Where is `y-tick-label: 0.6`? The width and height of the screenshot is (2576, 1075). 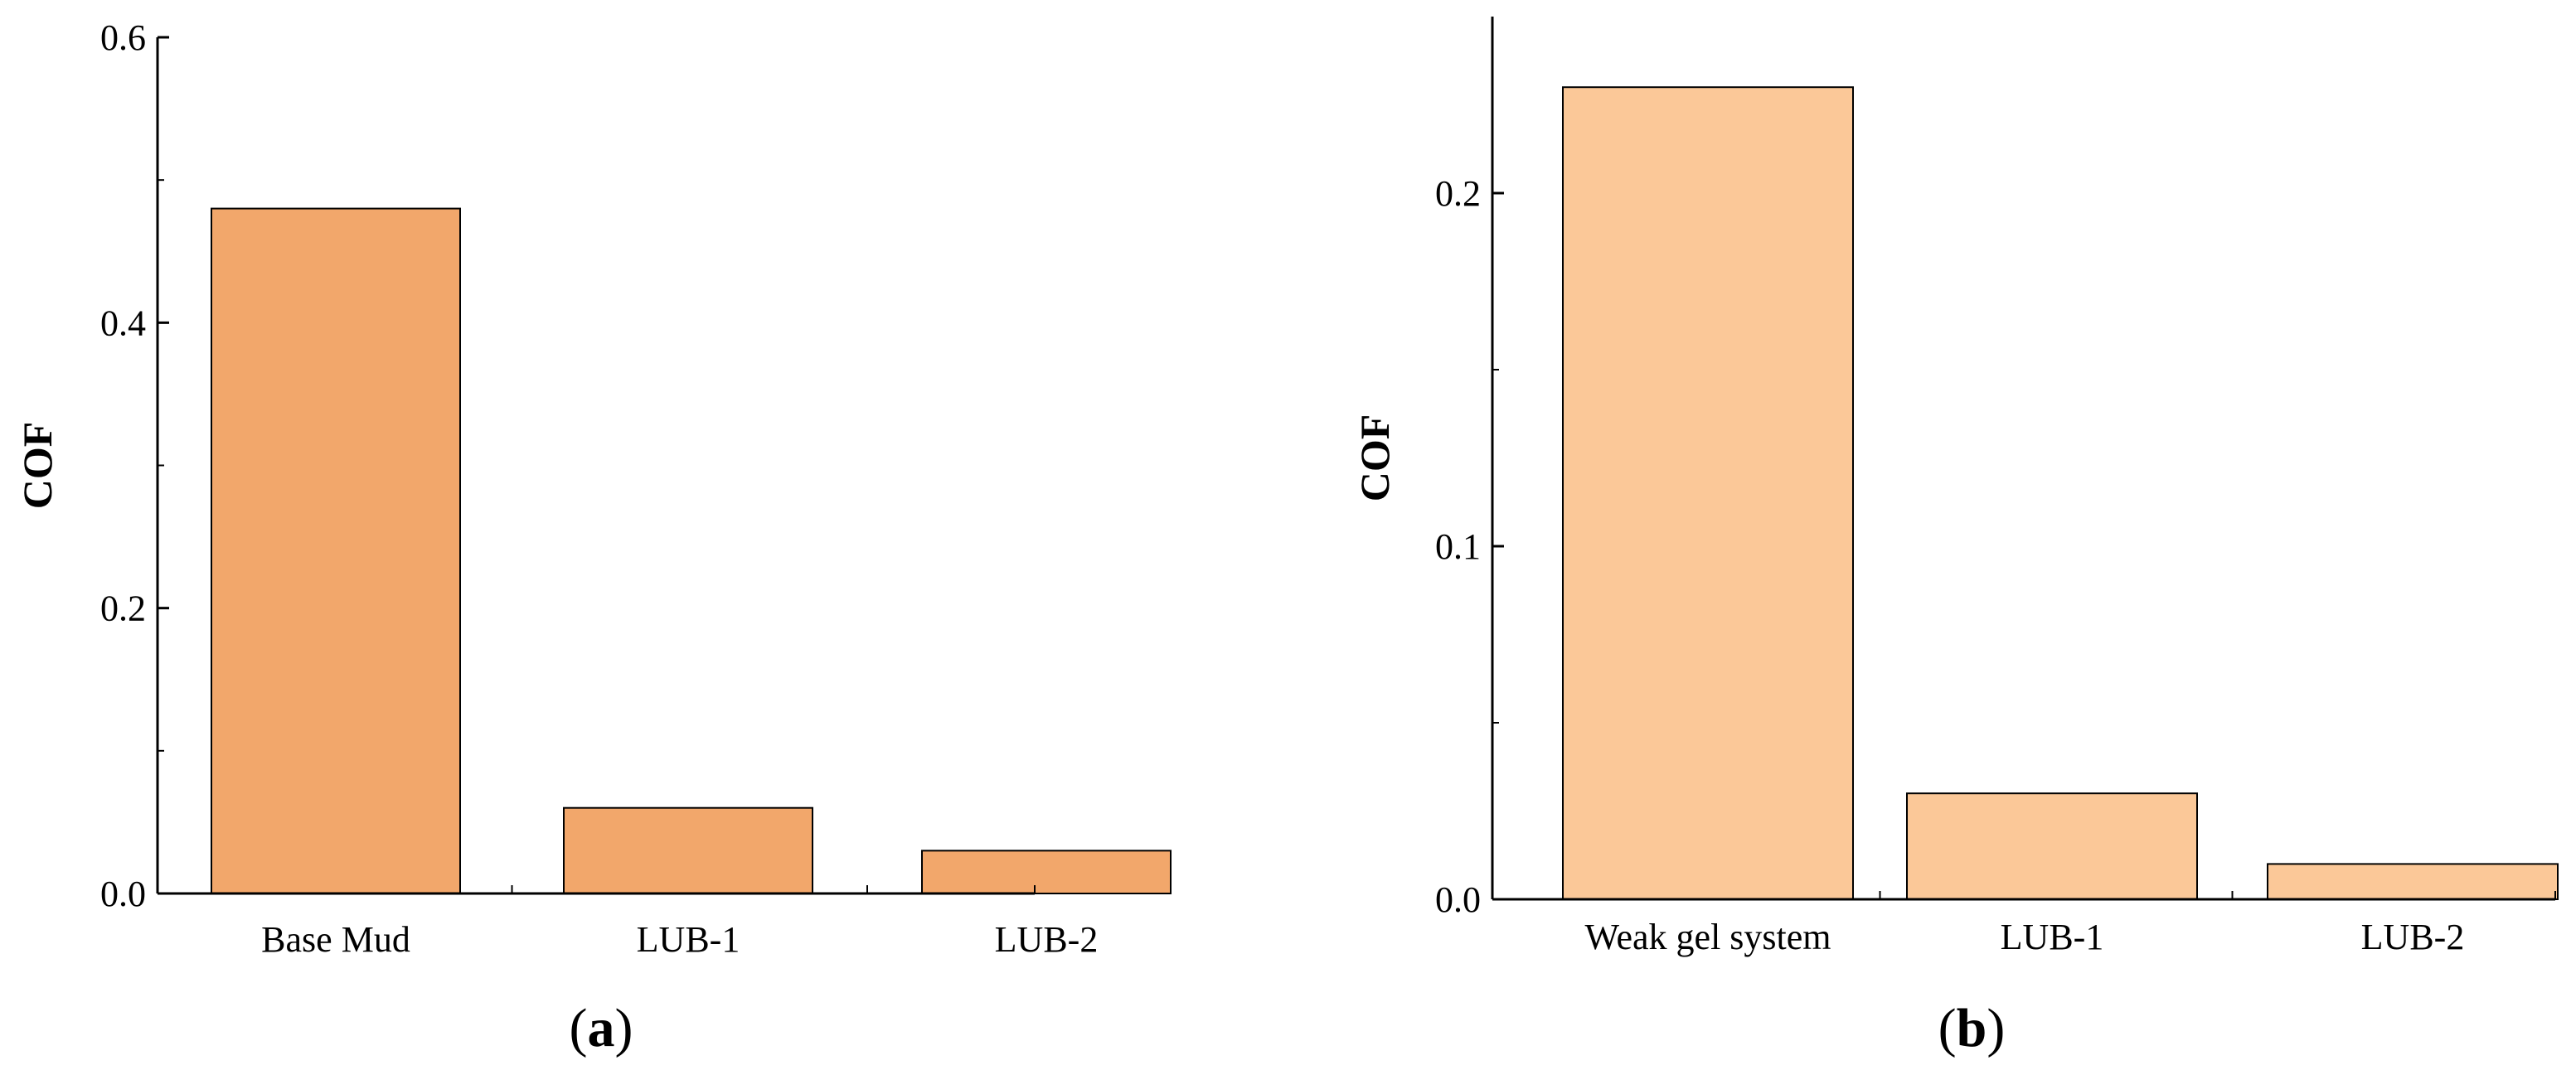 y-tick-label: 0.6 is located at coordinates (123, 37).